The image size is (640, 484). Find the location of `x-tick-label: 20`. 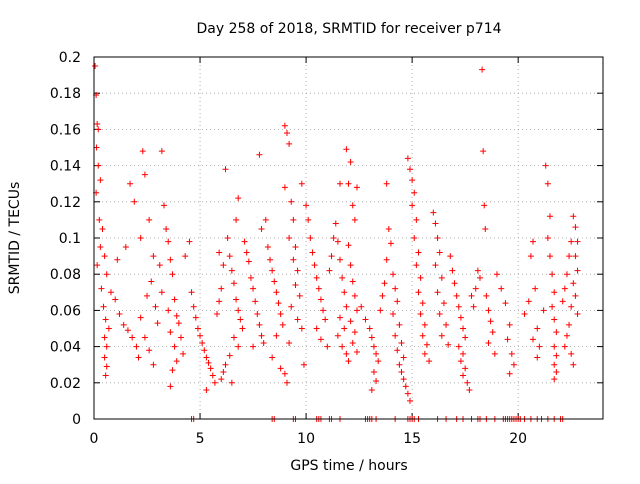

x-tick-label: 20 is located at coordinates (518, 439).